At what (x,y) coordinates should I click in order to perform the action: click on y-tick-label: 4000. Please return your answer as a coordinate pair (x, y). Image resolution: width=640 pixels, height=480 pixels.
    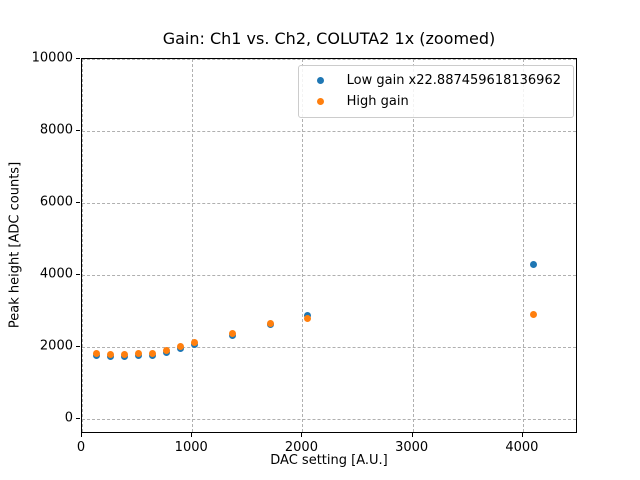
    Looking at the image, I should click on (56, 274).